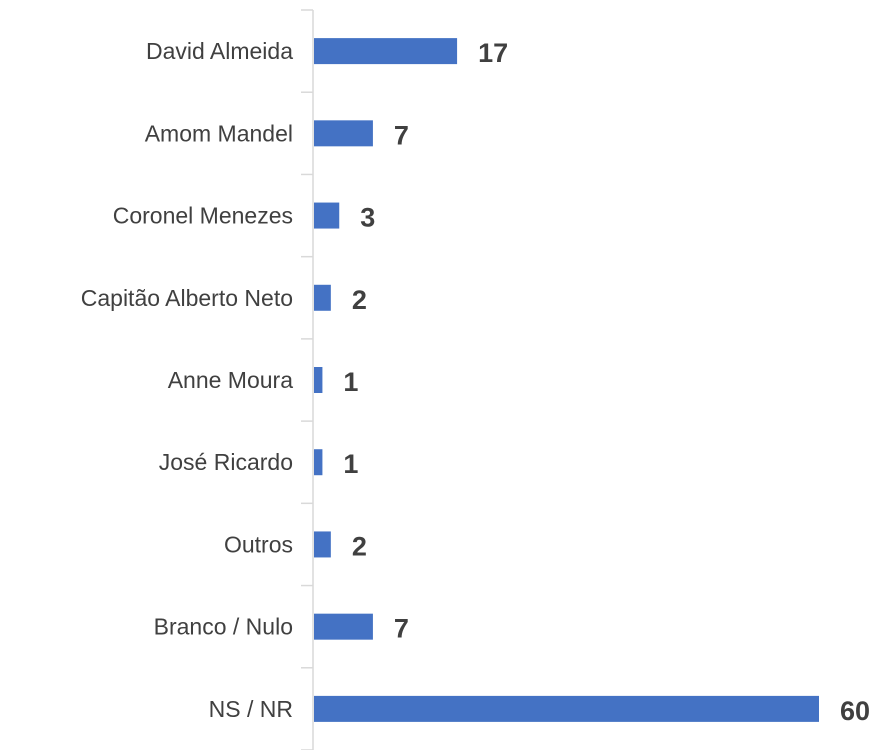  What do you see at coordinates (855, 711) in the screenshot?
I see `value-label-8: 60` at bounding box center [855, 711].